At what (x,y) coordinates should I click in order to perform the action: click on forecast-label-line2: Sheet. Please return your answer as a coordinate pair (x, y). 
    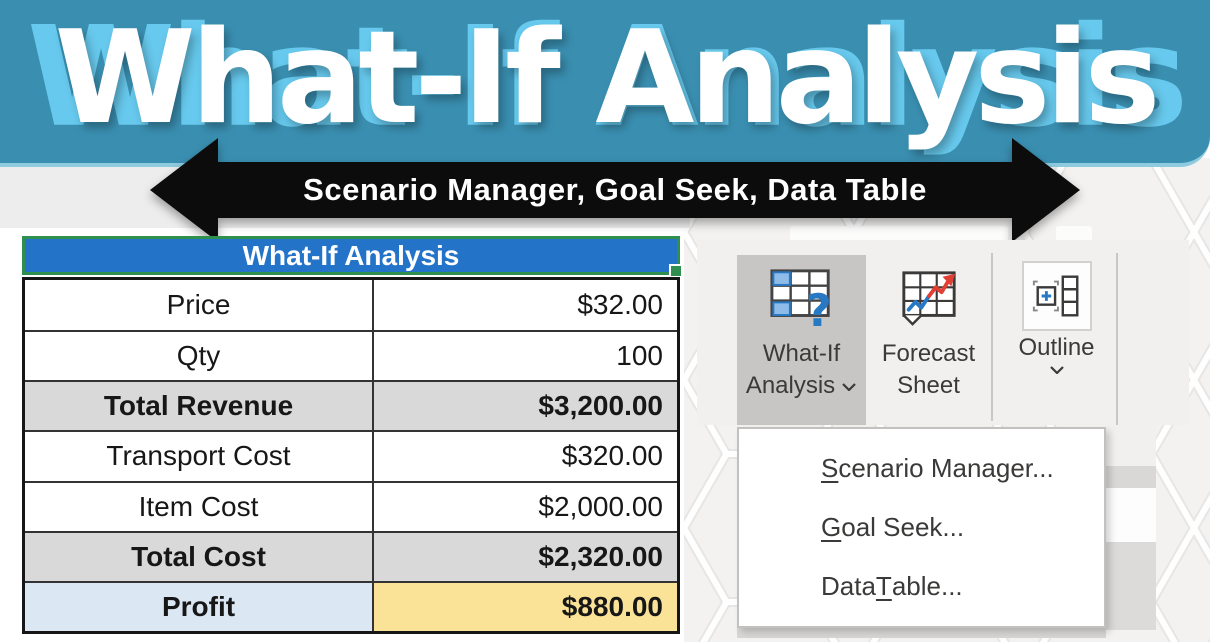
    Looking at the image, I should click on (928, 385).